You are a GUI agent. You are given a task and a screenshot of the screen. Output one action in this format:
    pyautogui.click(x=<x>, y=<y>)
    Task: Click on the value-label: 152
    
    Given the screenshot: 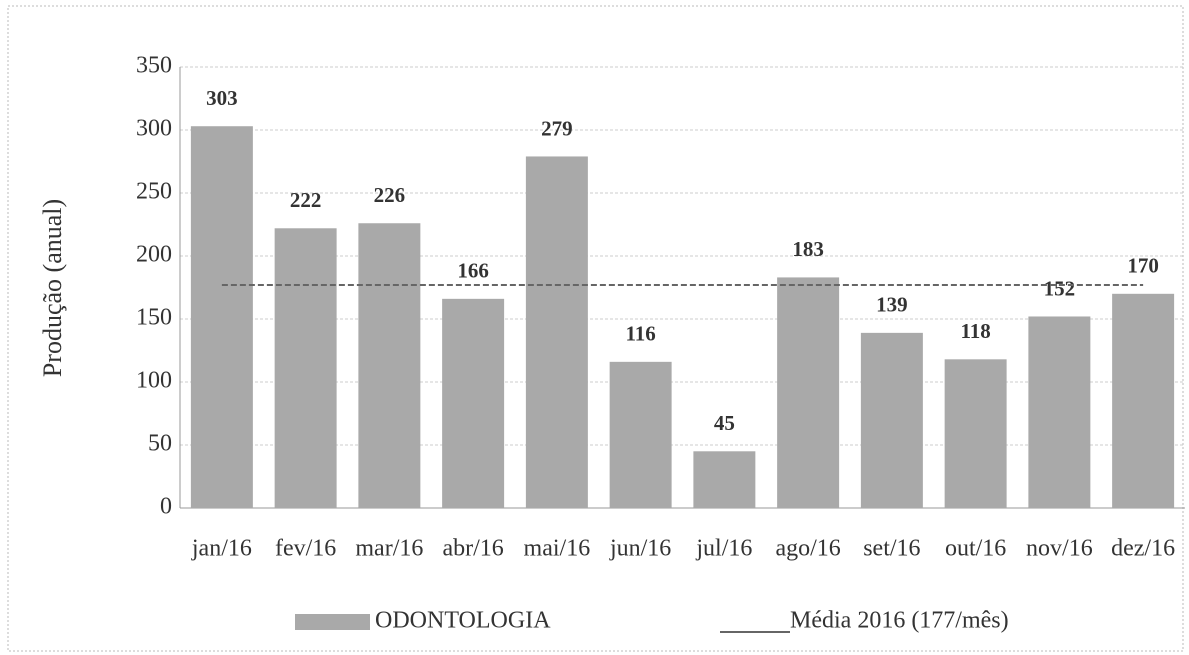 What is the action you would take?
    pyautogui.click(x=1060, y=288)
    